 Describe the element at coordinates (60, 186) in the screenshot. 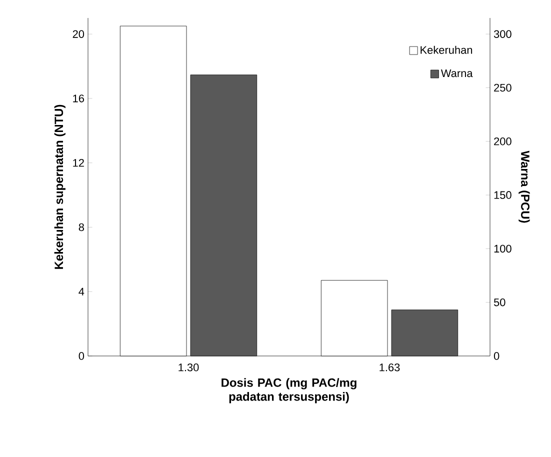

I see `y-axis-title: Kekeruhan supernatan (NTU)` at that location.